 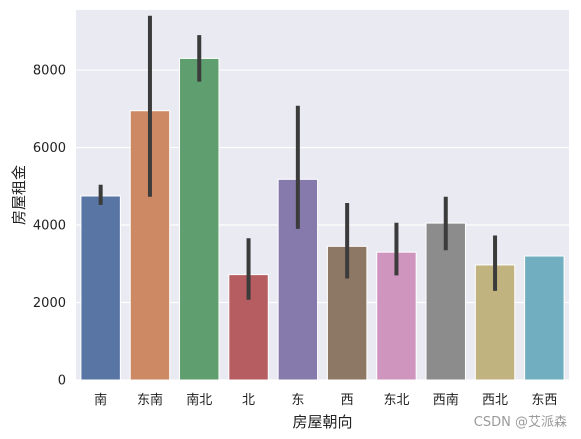 What do you see at coordinates (150, 400) in the screenshot?
I see `x-tick-label: 东南` at bounding box center [150, 400].